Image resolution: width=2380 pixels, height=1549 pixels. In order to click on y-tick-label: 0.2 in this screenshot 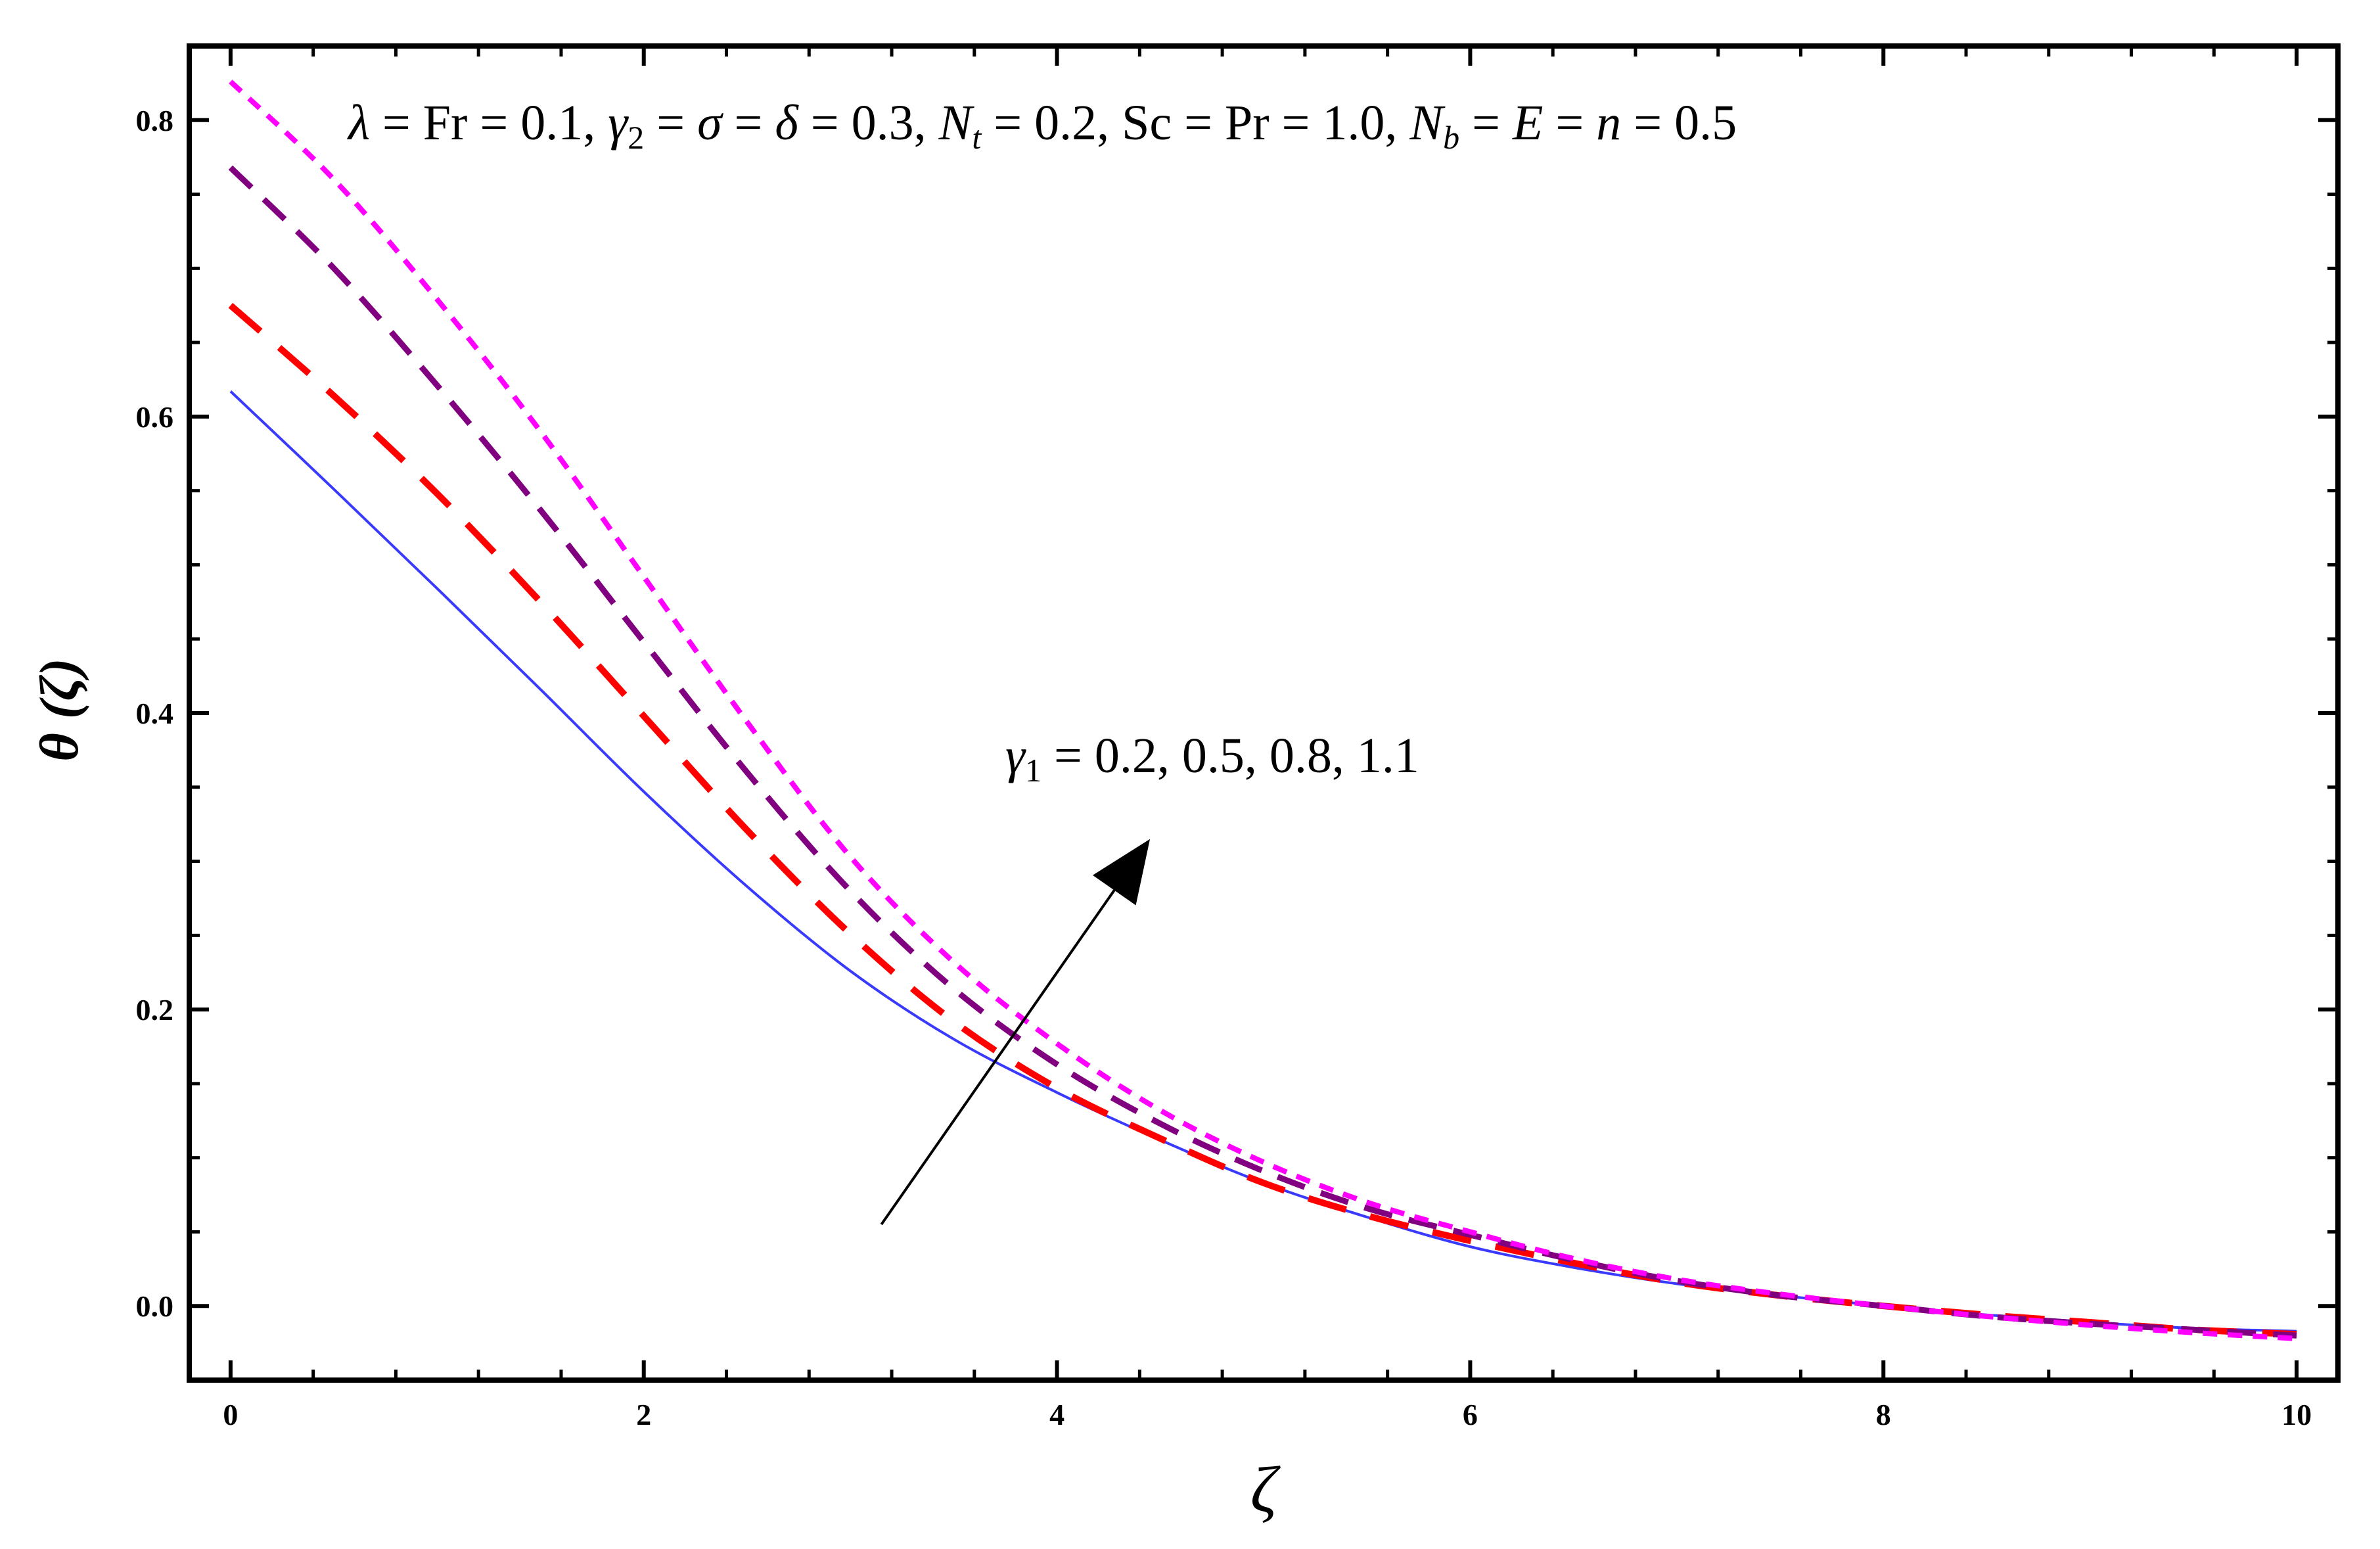, I will do `click(155, 1010)`.